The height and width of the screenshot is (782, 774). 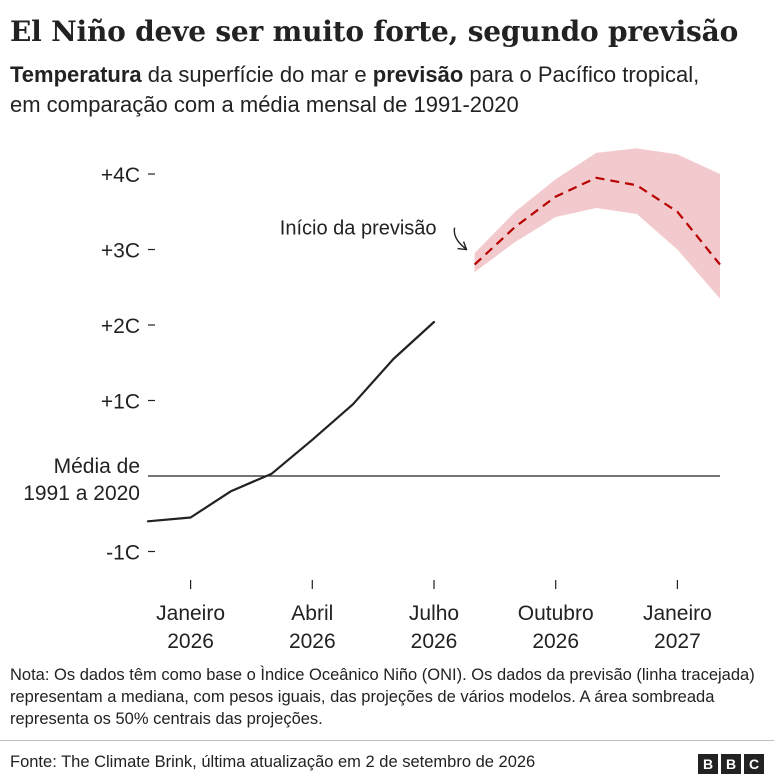 What do you see at coordinates (462, 246) in the screenshot?
I see `annotation-arrowhead` at bounding box center [462, 246].